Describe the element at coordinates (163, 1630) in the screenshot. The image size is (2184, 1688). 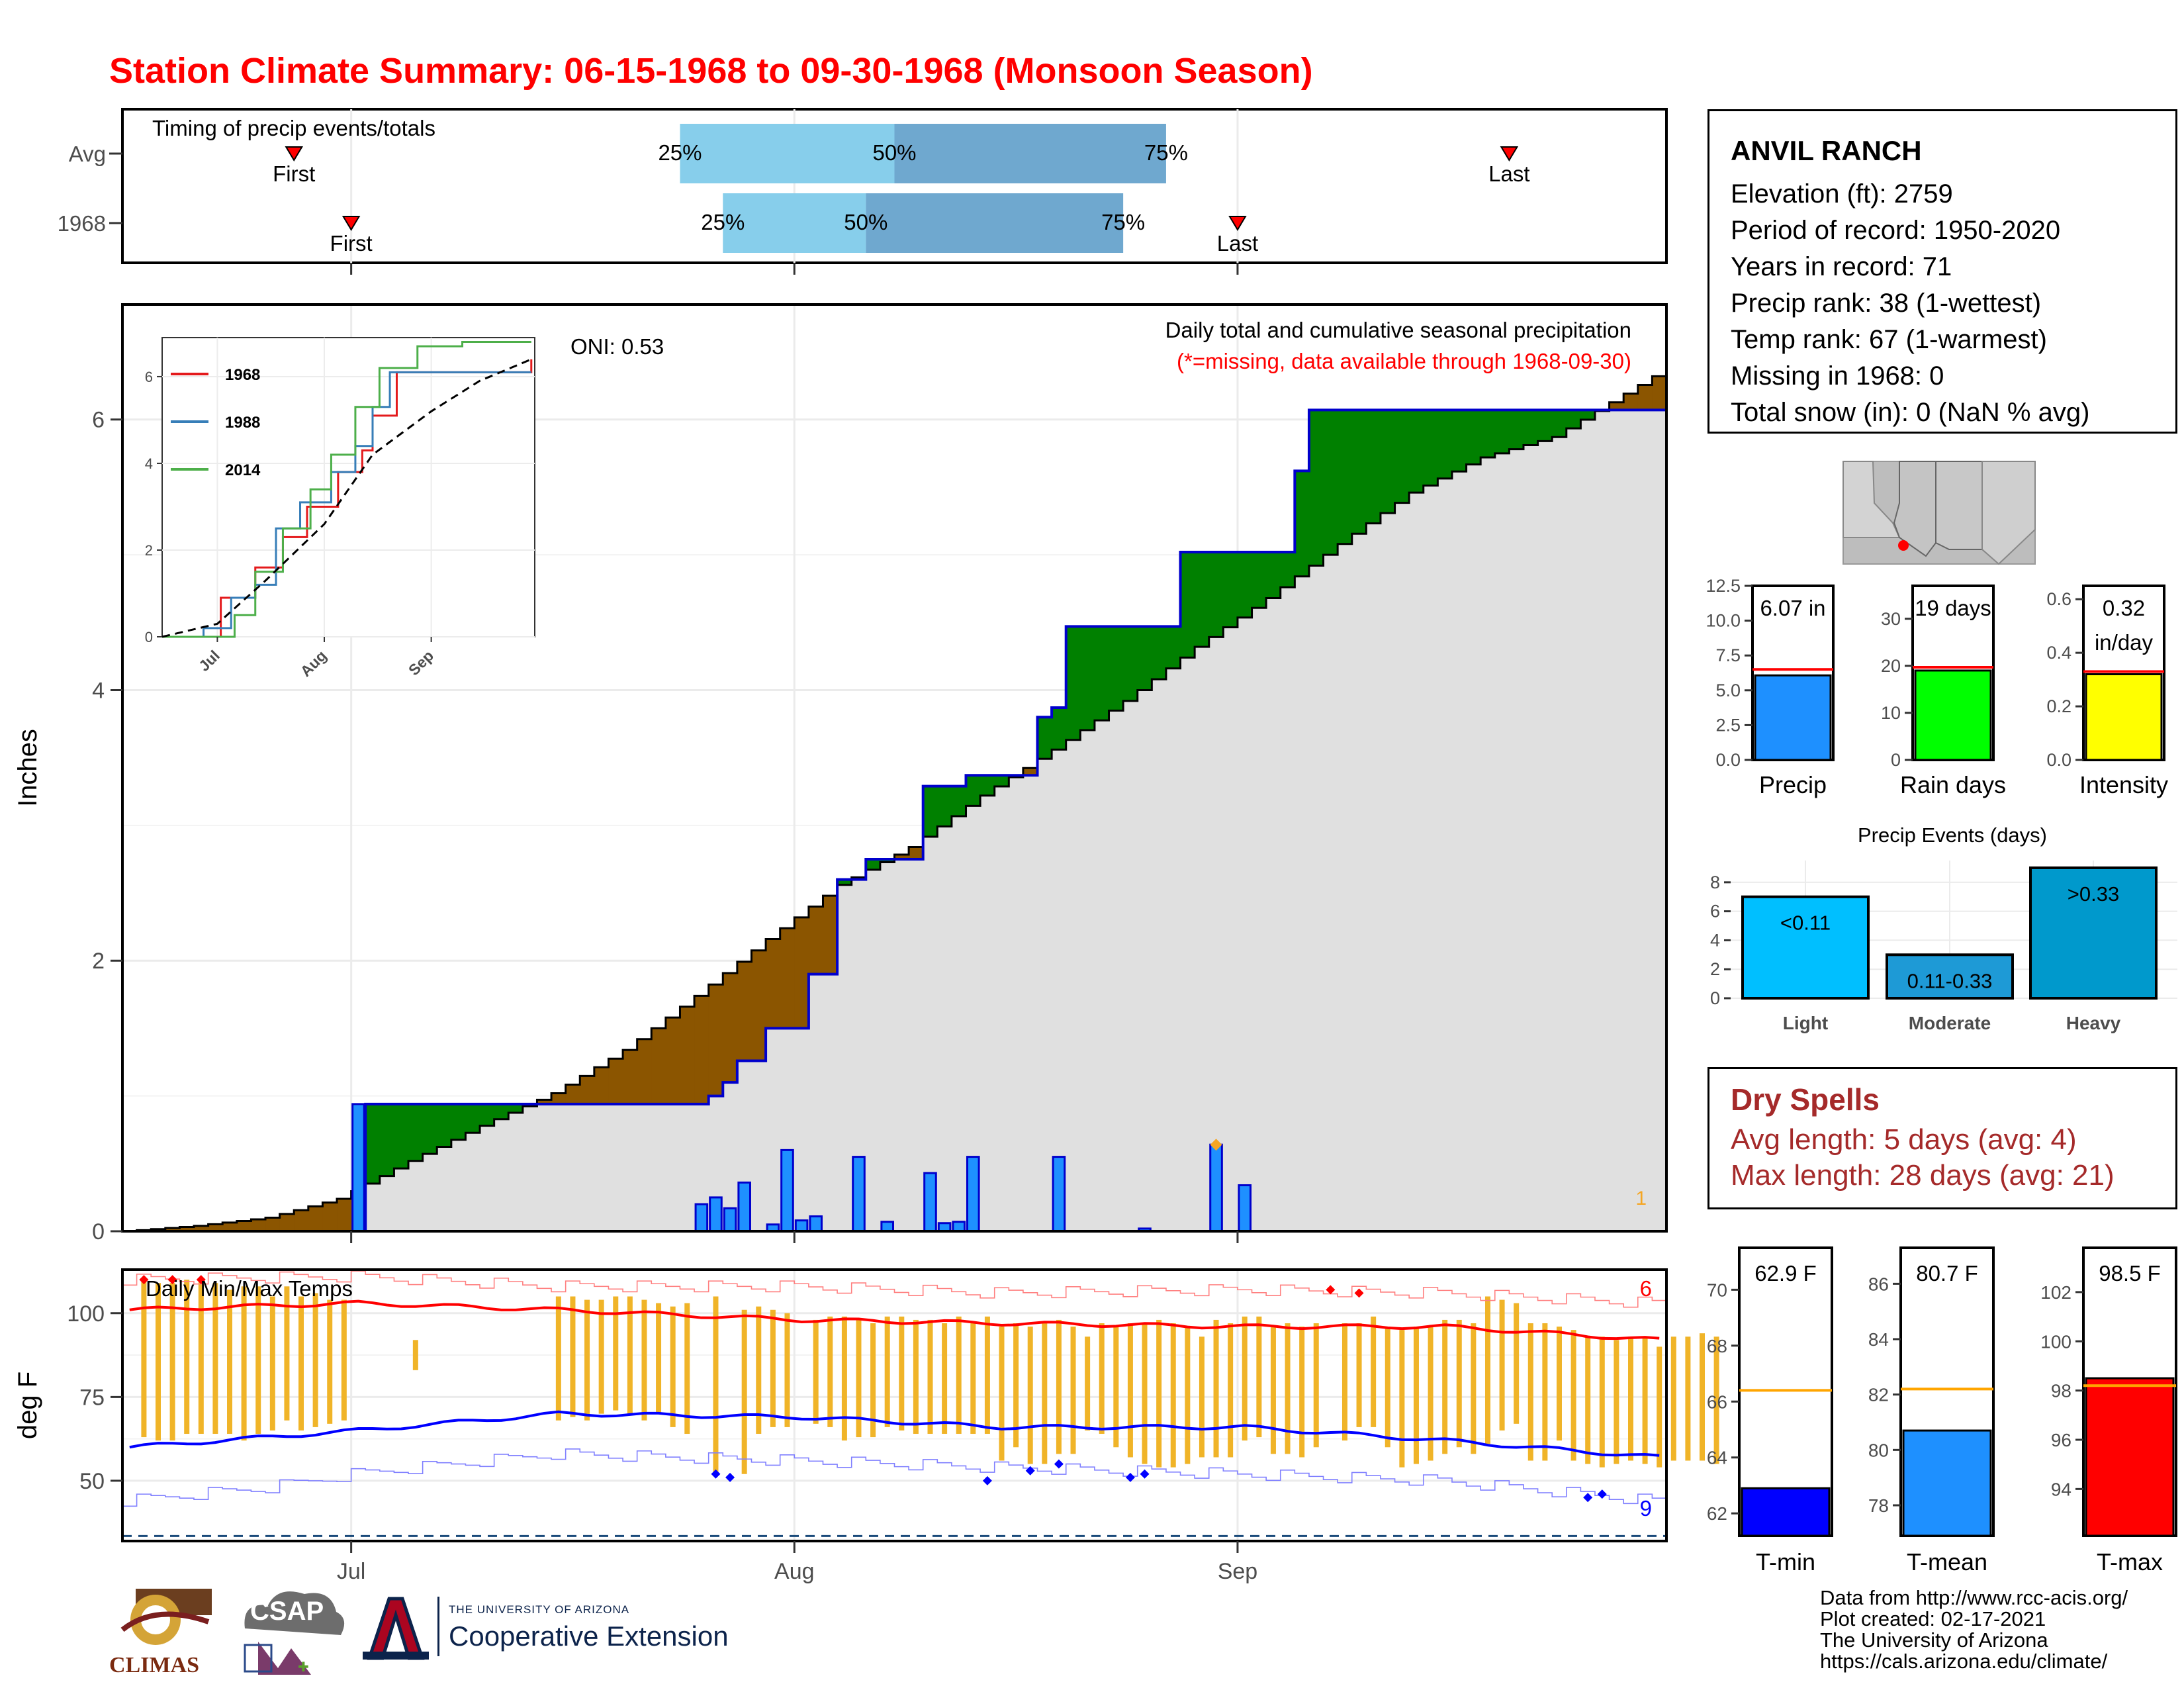
I see `climas-logo: CLIMAS` at that location.